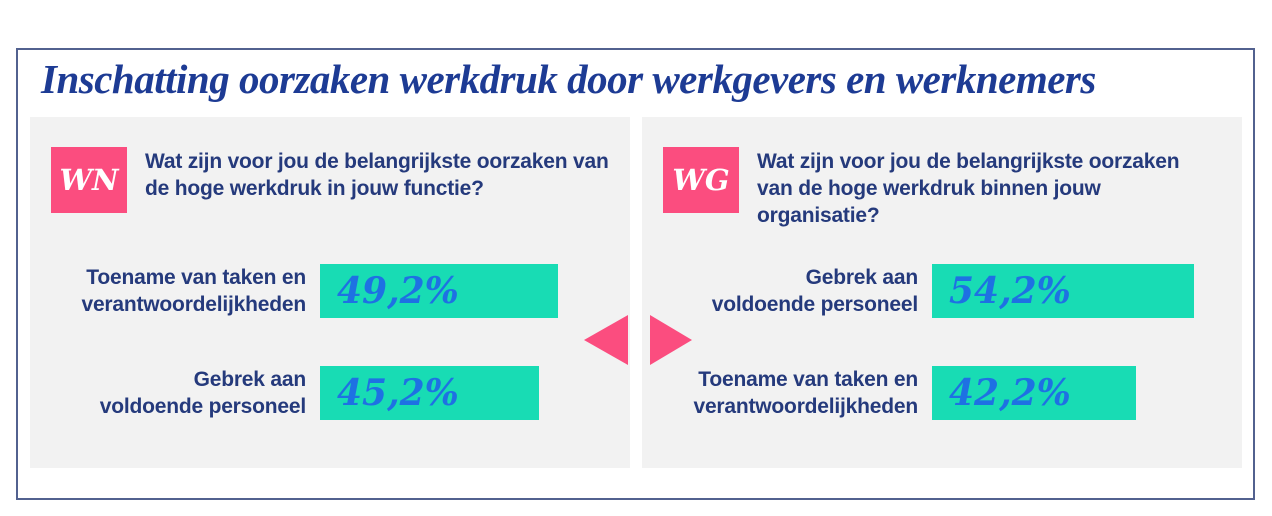 This screenshot has height=516, width=1272. What do you see at coordinates (89, 180) in the screenshot?
I see `badge-wn: WN` at bounding box center [89, 180].